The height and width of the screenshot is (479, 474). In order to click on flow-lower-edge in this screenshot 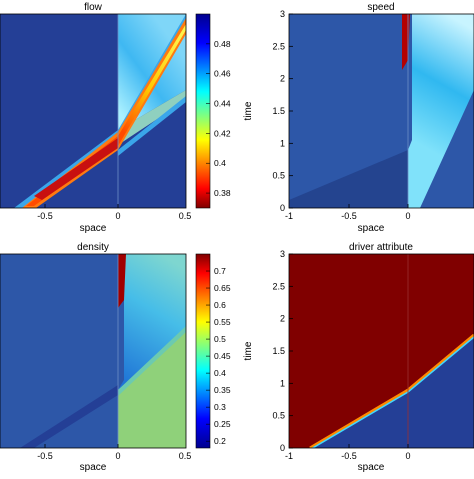, I will do `click(152, 126)`.